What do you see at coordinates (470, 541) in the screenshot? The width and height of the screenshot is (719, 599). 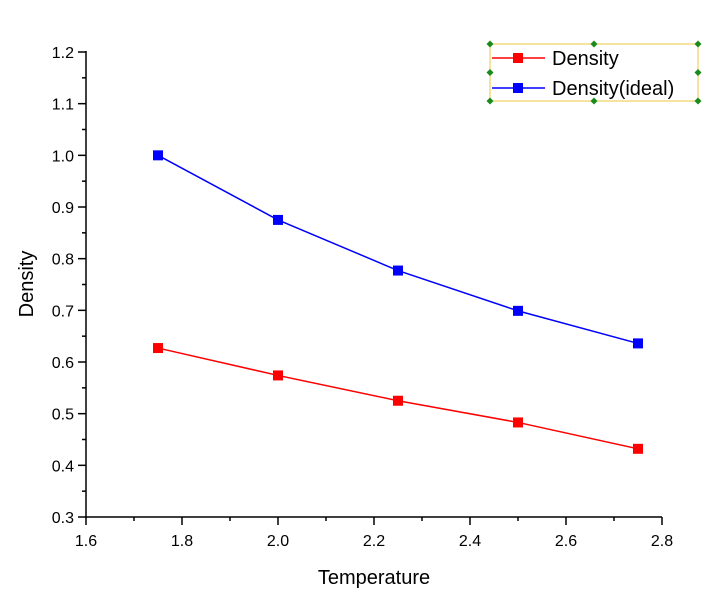 I see `x-tick-label: 2.4` at bounding box center [470, 541].